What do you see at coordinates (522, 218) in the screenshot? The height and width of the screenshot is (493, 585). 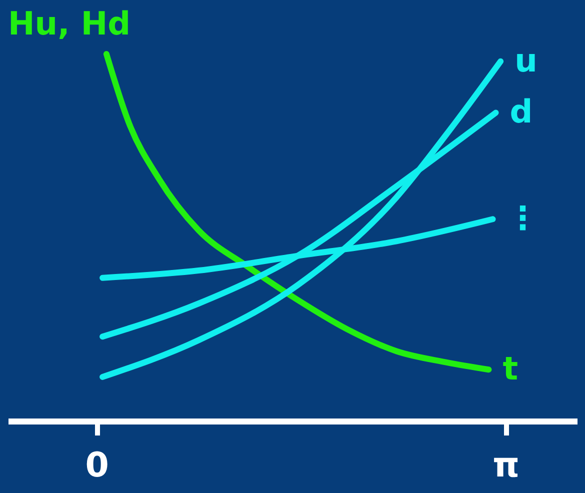 I see `series-label: ⋮` at bounding box center [522, 218].